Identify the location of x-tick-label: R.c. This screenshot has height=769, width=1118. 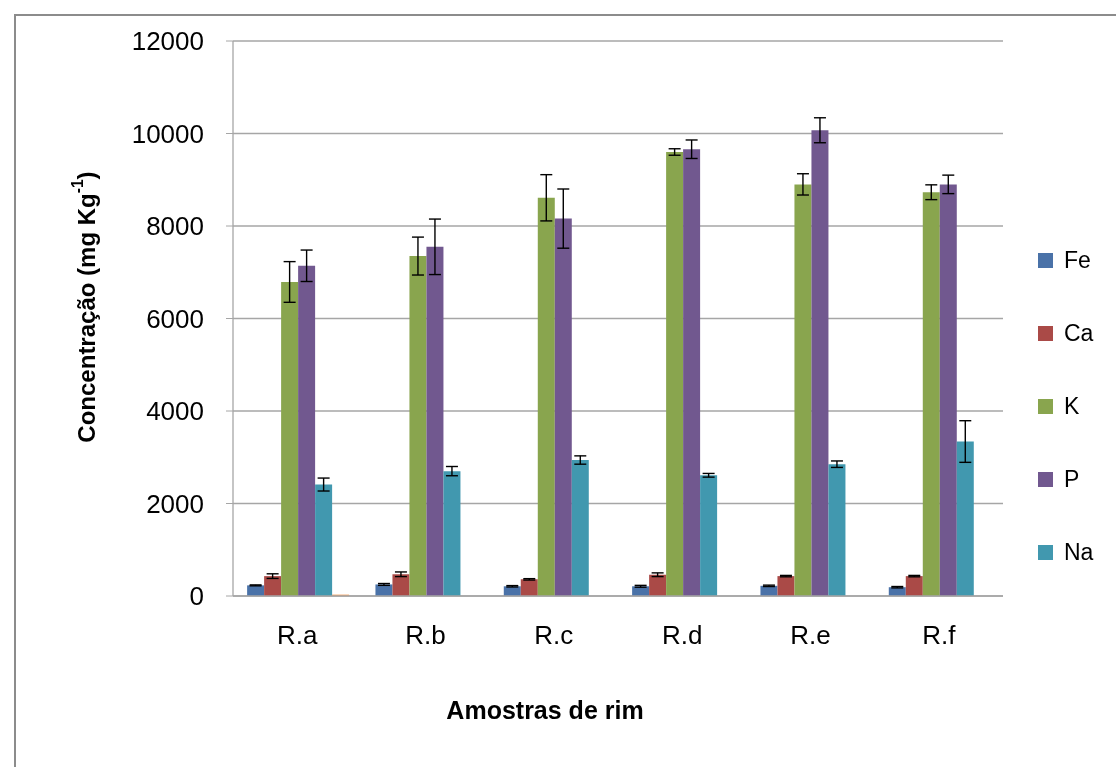
(554, 635).